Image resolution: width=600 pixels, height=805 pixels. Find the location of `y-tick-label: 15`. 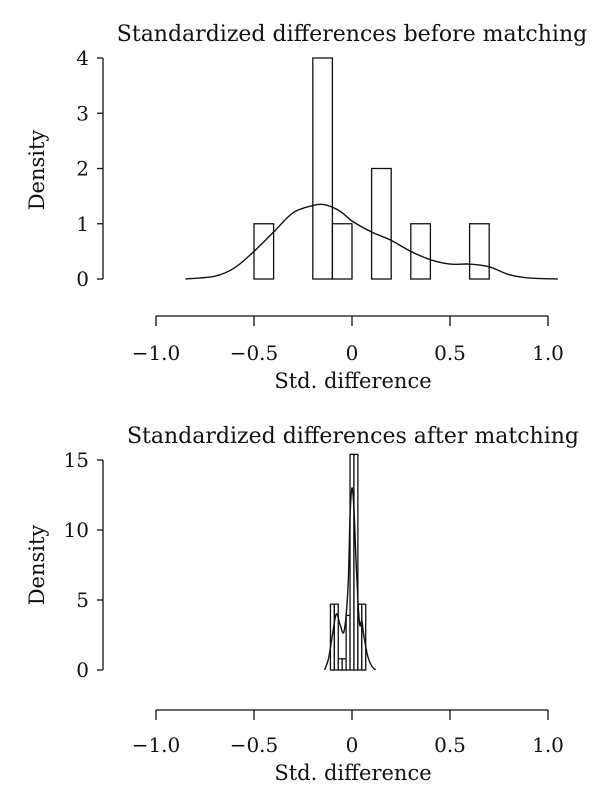

y-tick-label: 15 is located at coordinates (76, 460).